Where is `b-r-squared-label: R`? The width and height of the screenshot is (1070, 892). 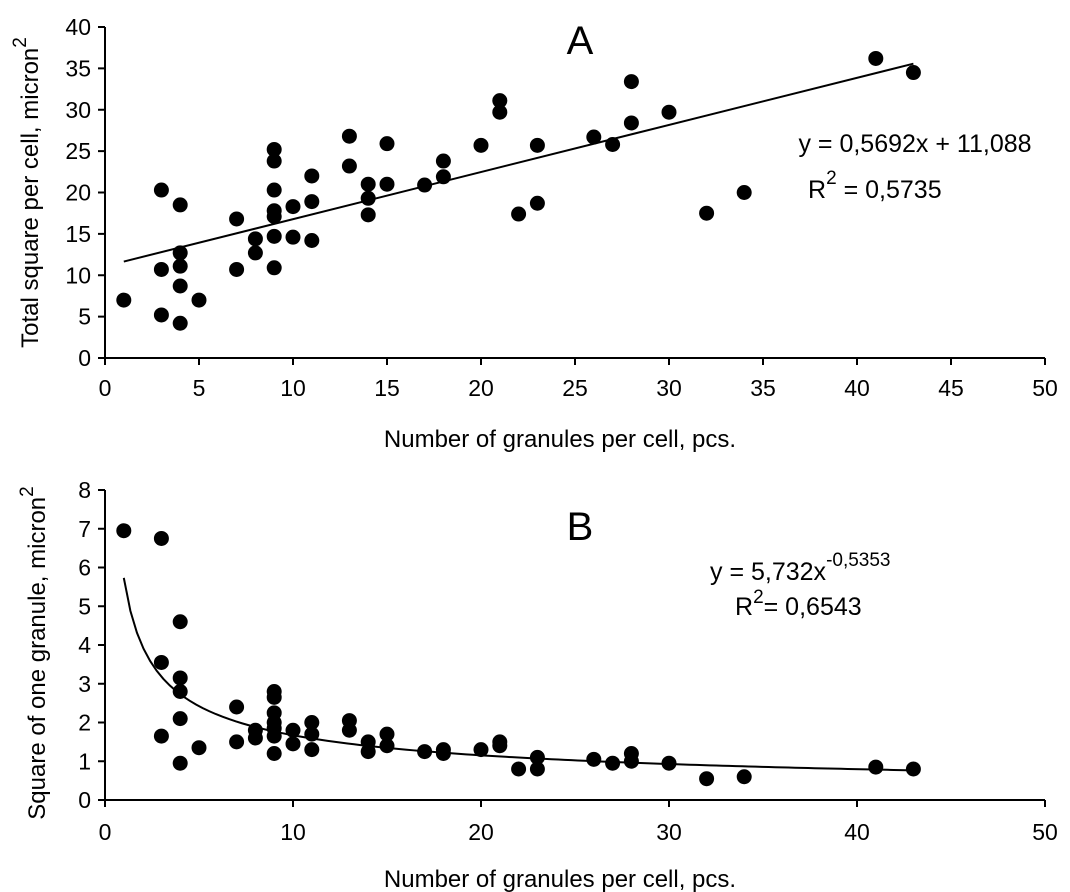 b-r-squared-label: R is located at coordinates (744, 607).